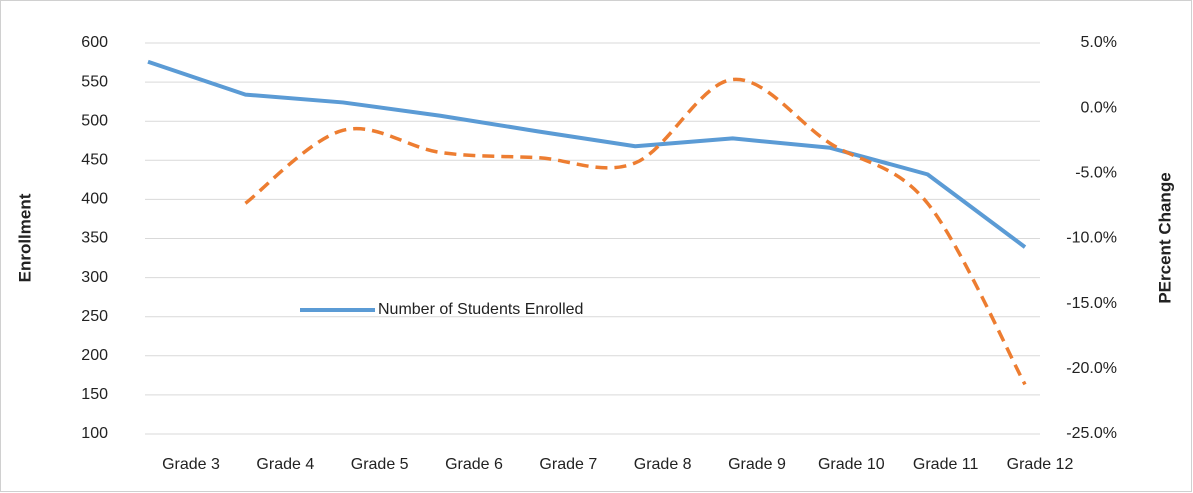 The image size is (1193, 493). Describe the element at coordinates (94, 42) in the screenshot. I see `y-tick-label: 600` at that location.